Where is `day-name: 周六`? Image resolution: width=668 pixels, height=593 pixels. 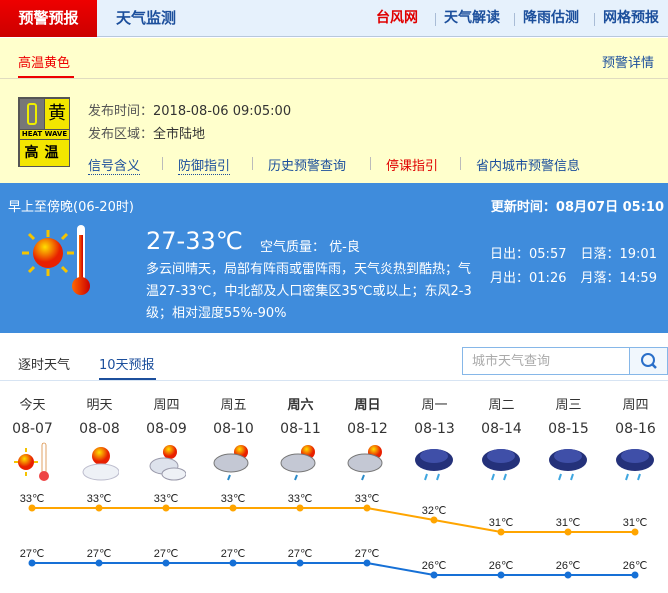
day-name: 周六 is located at coordinates (300, 405).